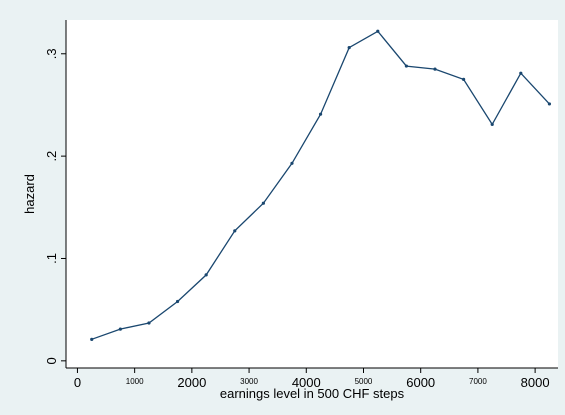 Image resolution: width=565 pixels, height=415 pixels. I want to click on x-tick-label: 7000, so click(478, 381).